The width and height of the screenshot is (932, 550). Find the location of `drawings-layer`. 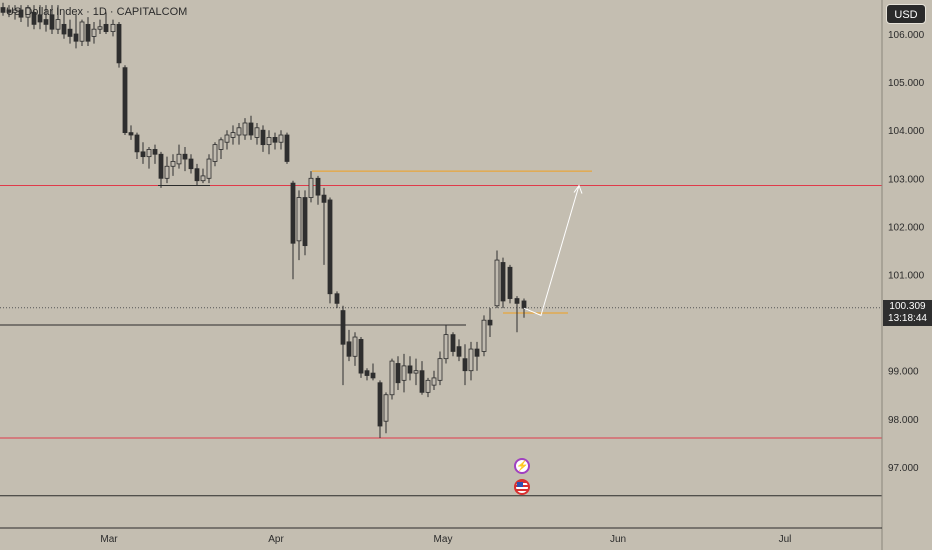

drawings-layer is located at coordinates (553, 250).